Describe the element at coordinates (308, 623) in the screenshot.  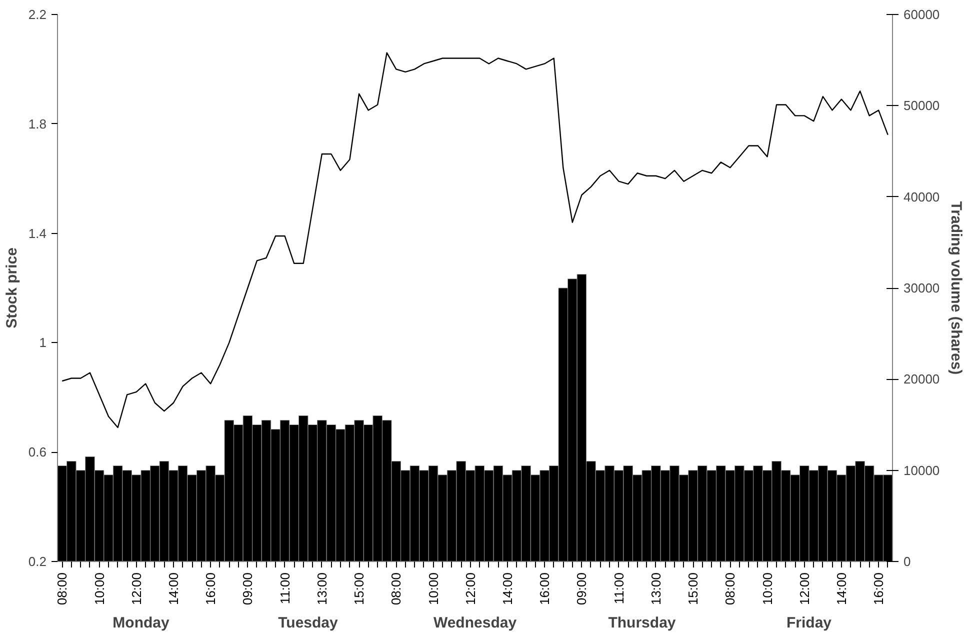
I see `text: Tuesday` at that location.